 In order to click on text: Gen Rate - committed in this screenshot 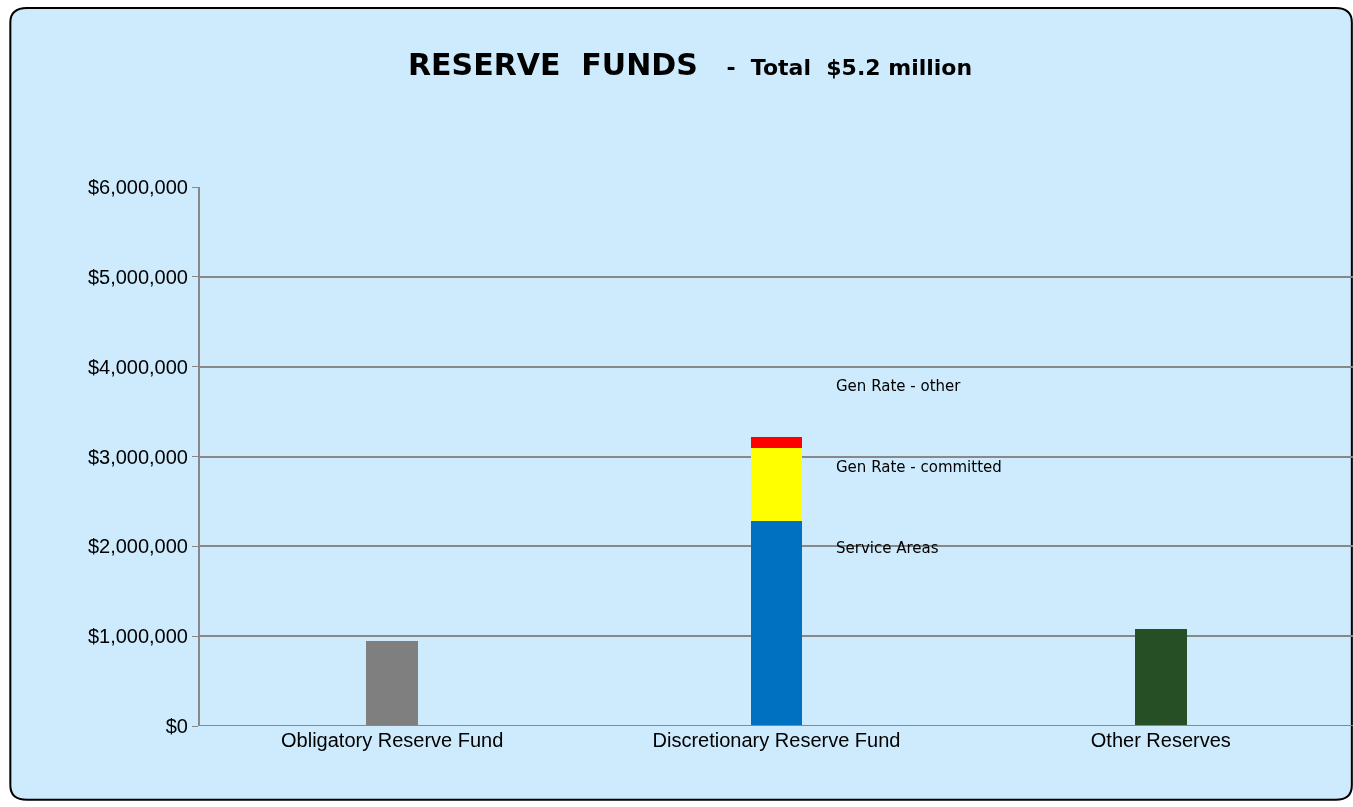, I will do `click(919, 467)`.